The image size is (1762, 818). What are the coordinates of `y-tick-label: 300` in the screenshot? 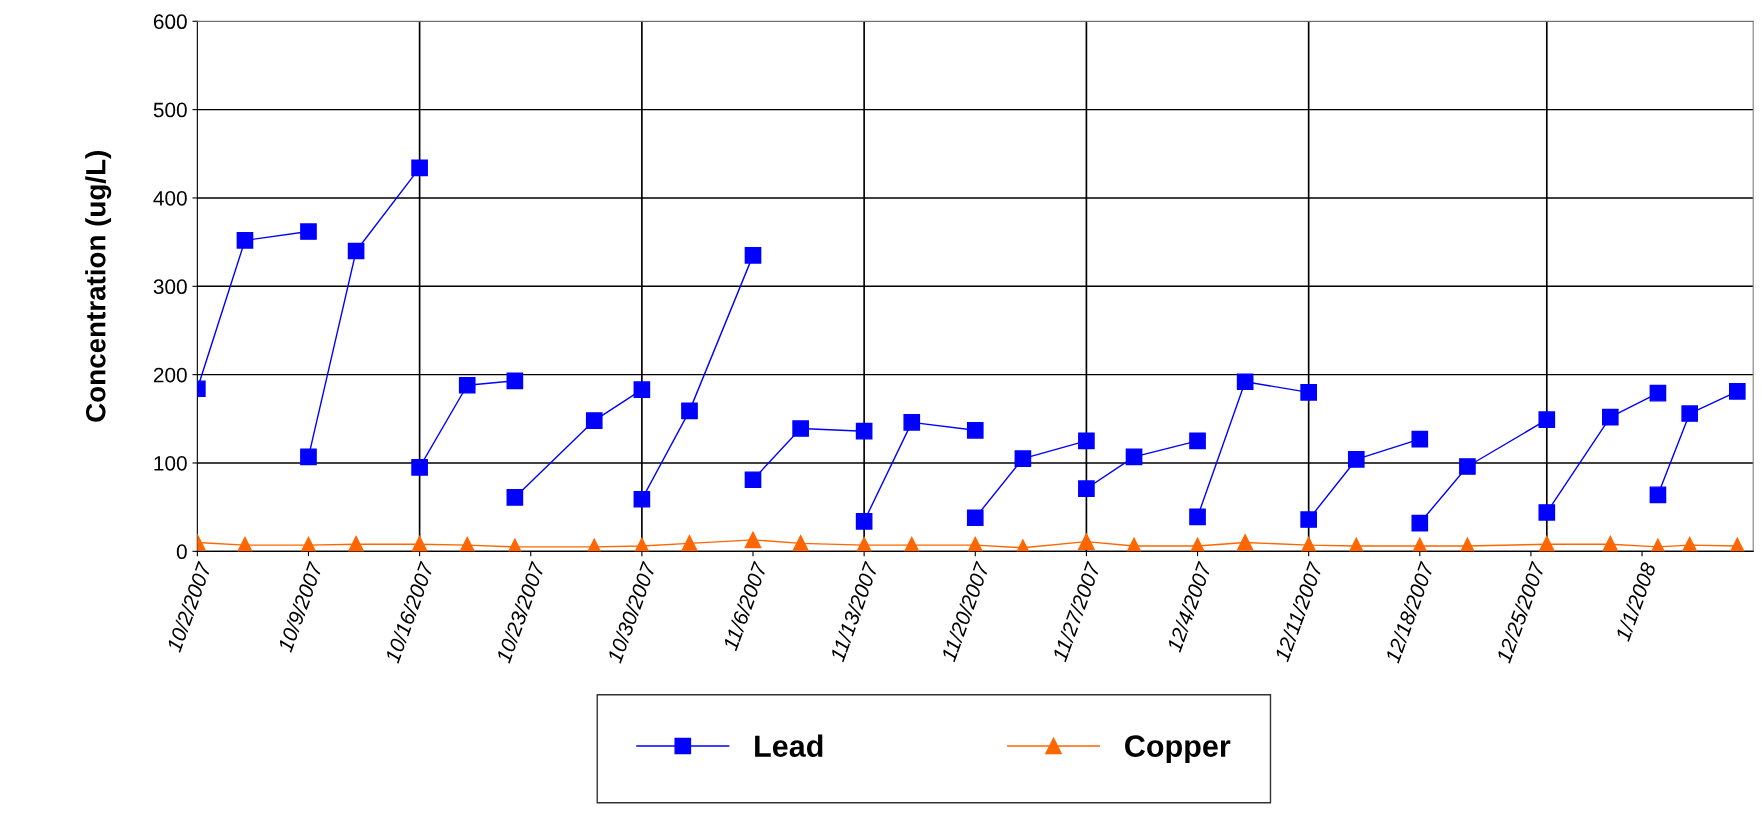 It's located at (170, 287).